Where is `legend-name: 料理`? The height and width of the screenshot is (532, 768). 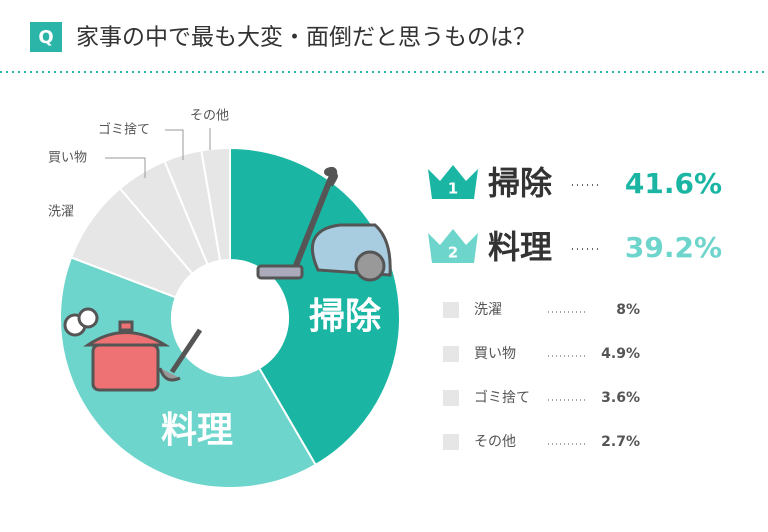
legend-name: 料理 is located at coordinates (520, 247).